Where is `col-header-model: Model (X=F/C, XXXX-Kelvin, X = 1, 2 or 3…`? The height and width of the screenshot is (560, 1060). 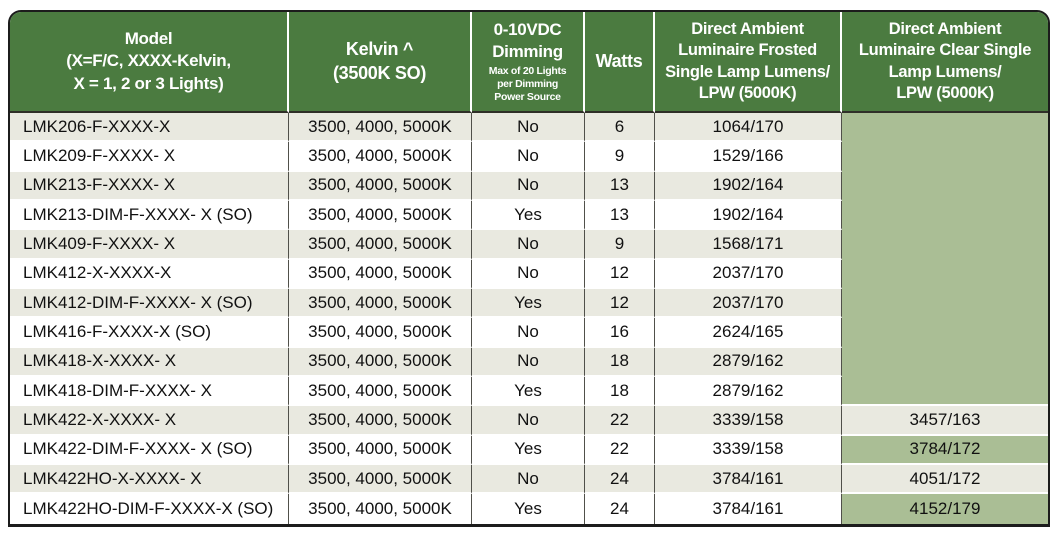
col-header-model: Model (X=F/C, XXXX-Kelvin, X = 1, 2 or 3… is located at coordinates (149, 62).